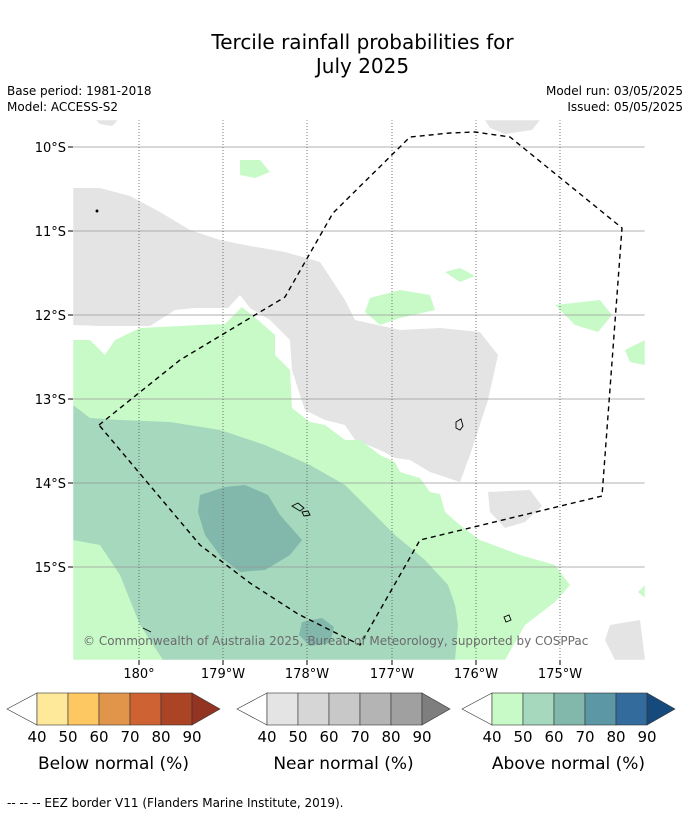 The width and height of the screenshot is (690, 816). I want to click on title-line-1: Tercile rainfall probabilities for, so click(362, 42).